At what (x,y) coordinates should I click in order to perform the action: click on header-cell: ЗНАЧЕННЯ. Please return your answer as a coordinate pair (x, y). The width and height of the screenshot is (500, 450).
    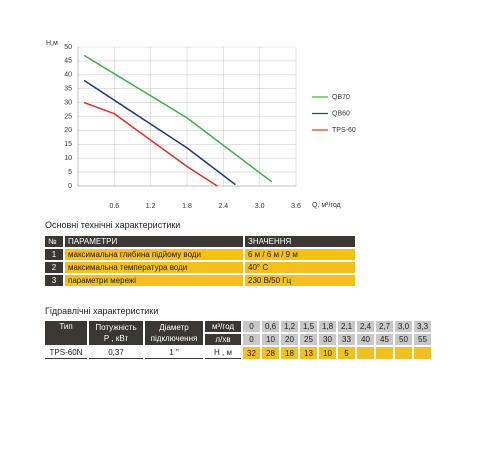
    Looking at the image, I should click on (300, 241).